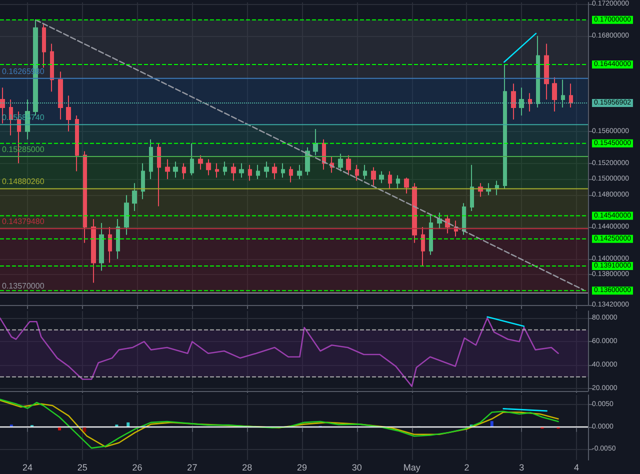  I want to click on x-tick-label: 27, so click(192, 467).